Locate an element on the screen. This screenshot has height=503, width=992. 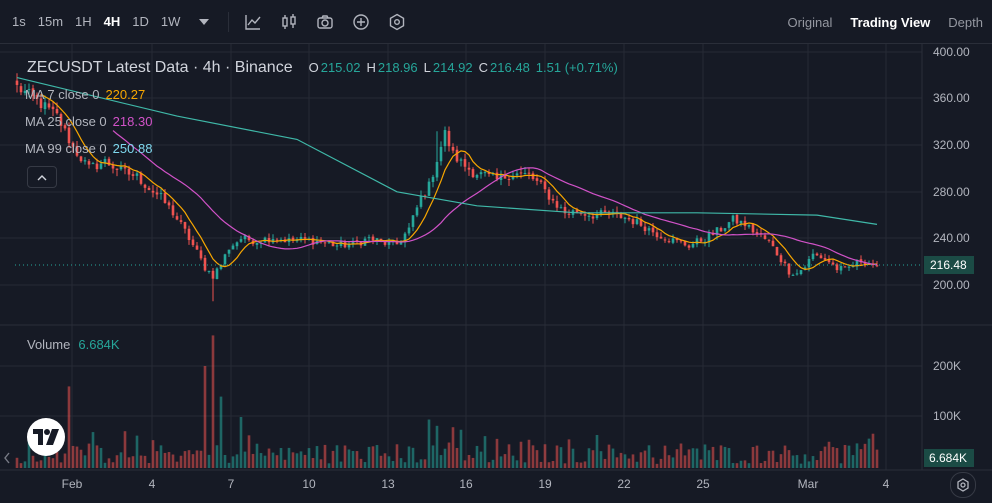
timeframe-1h: 1H is located at coordinates (83, 21).